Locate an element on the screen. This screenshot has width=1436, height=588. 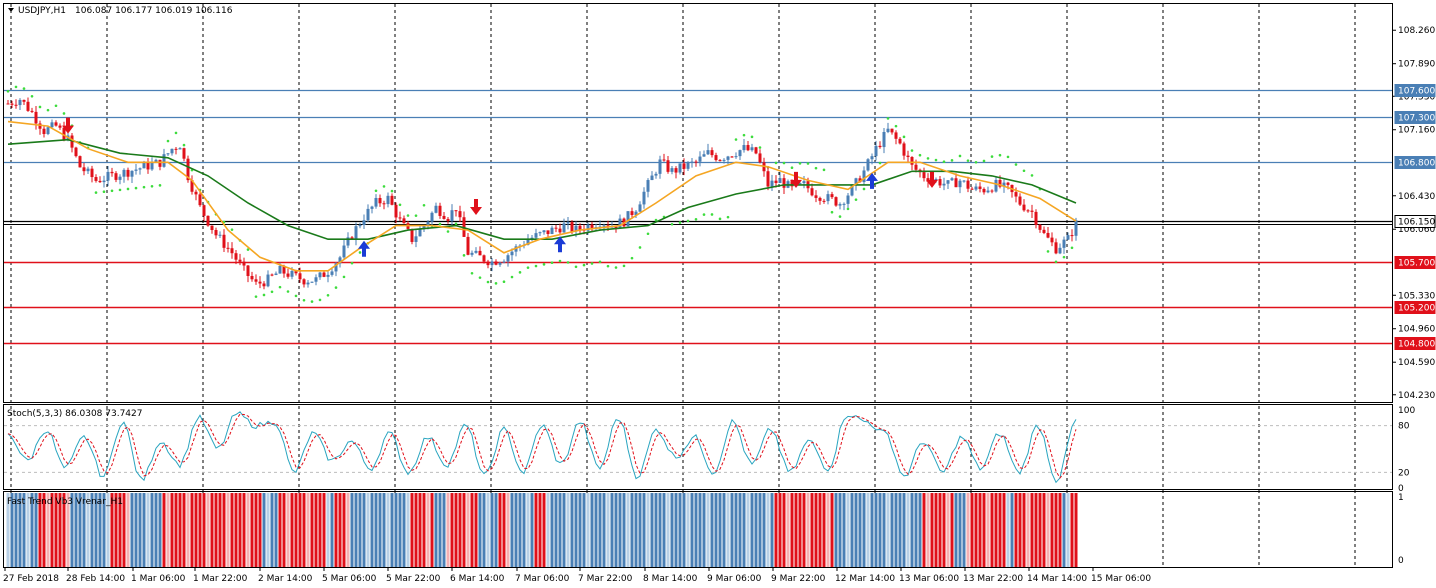
time-label: 7 Mar 22:00 is located at coordinates (605, 579).